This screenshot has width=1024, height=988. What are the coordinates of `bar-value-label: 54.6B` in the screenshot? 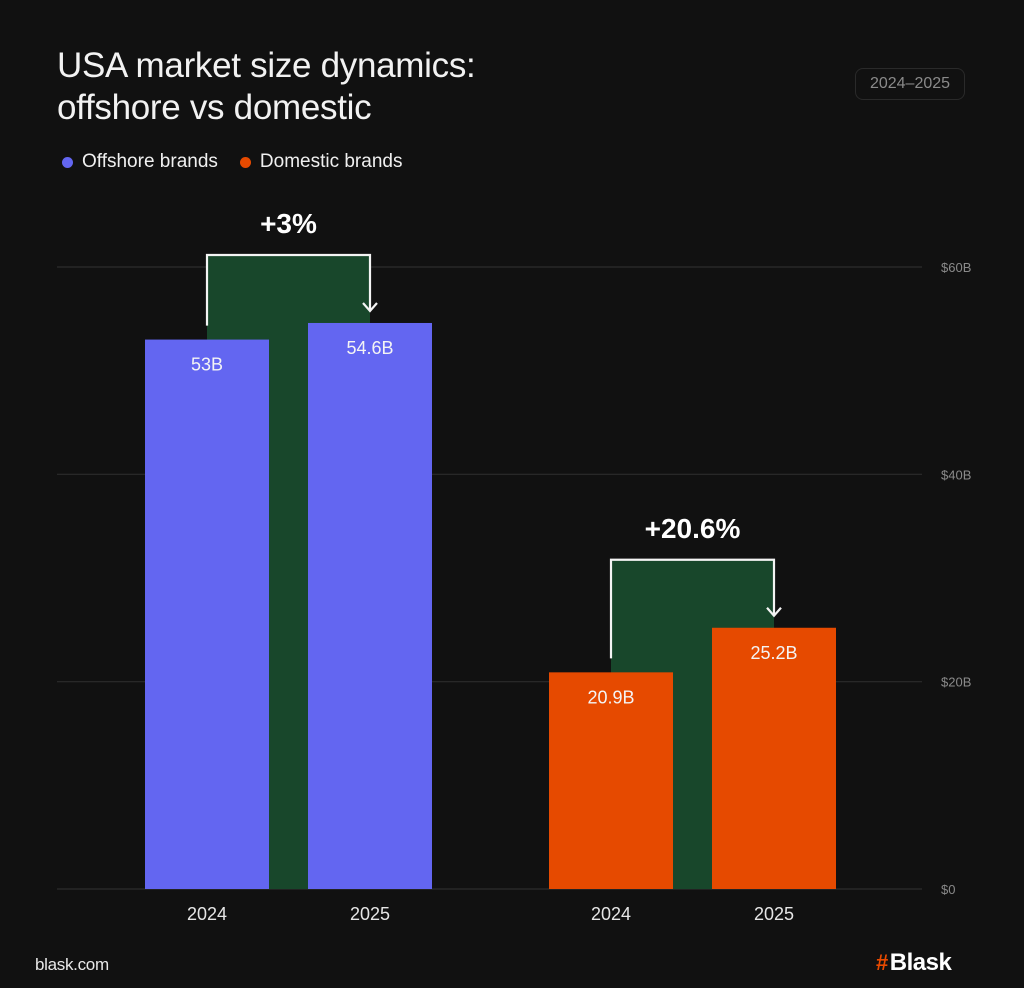 It's located at (369, 348).